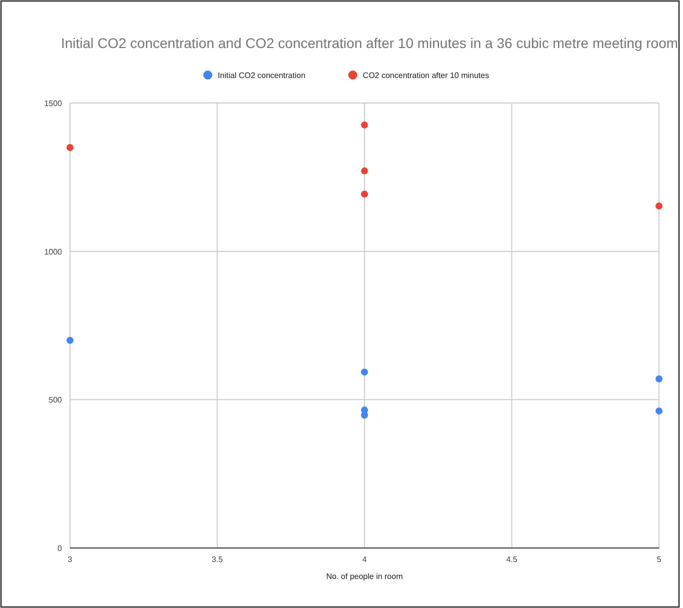 The image size is (683, 608). I want to click on y-tick-label: 500, so click(55, 400).